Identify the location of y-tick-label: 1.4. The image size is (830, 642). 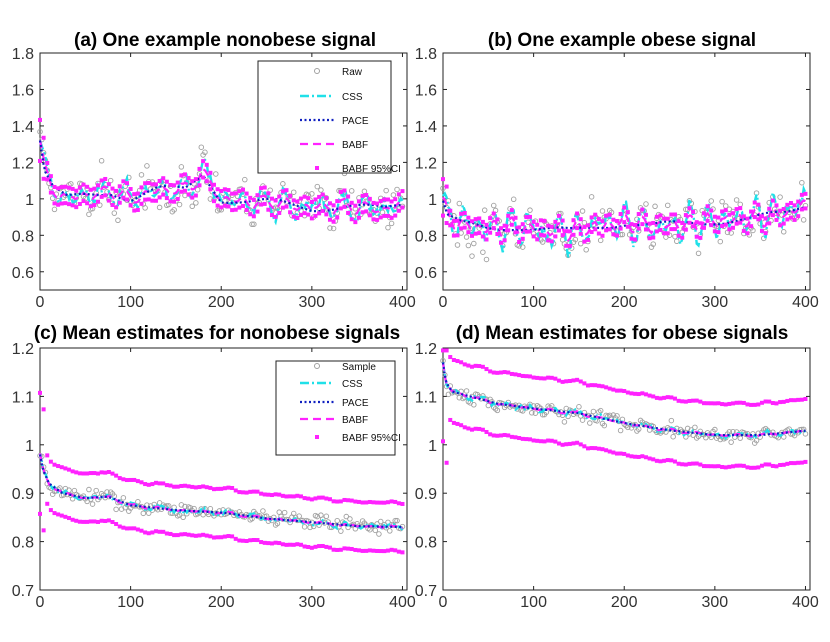
(426, 127).